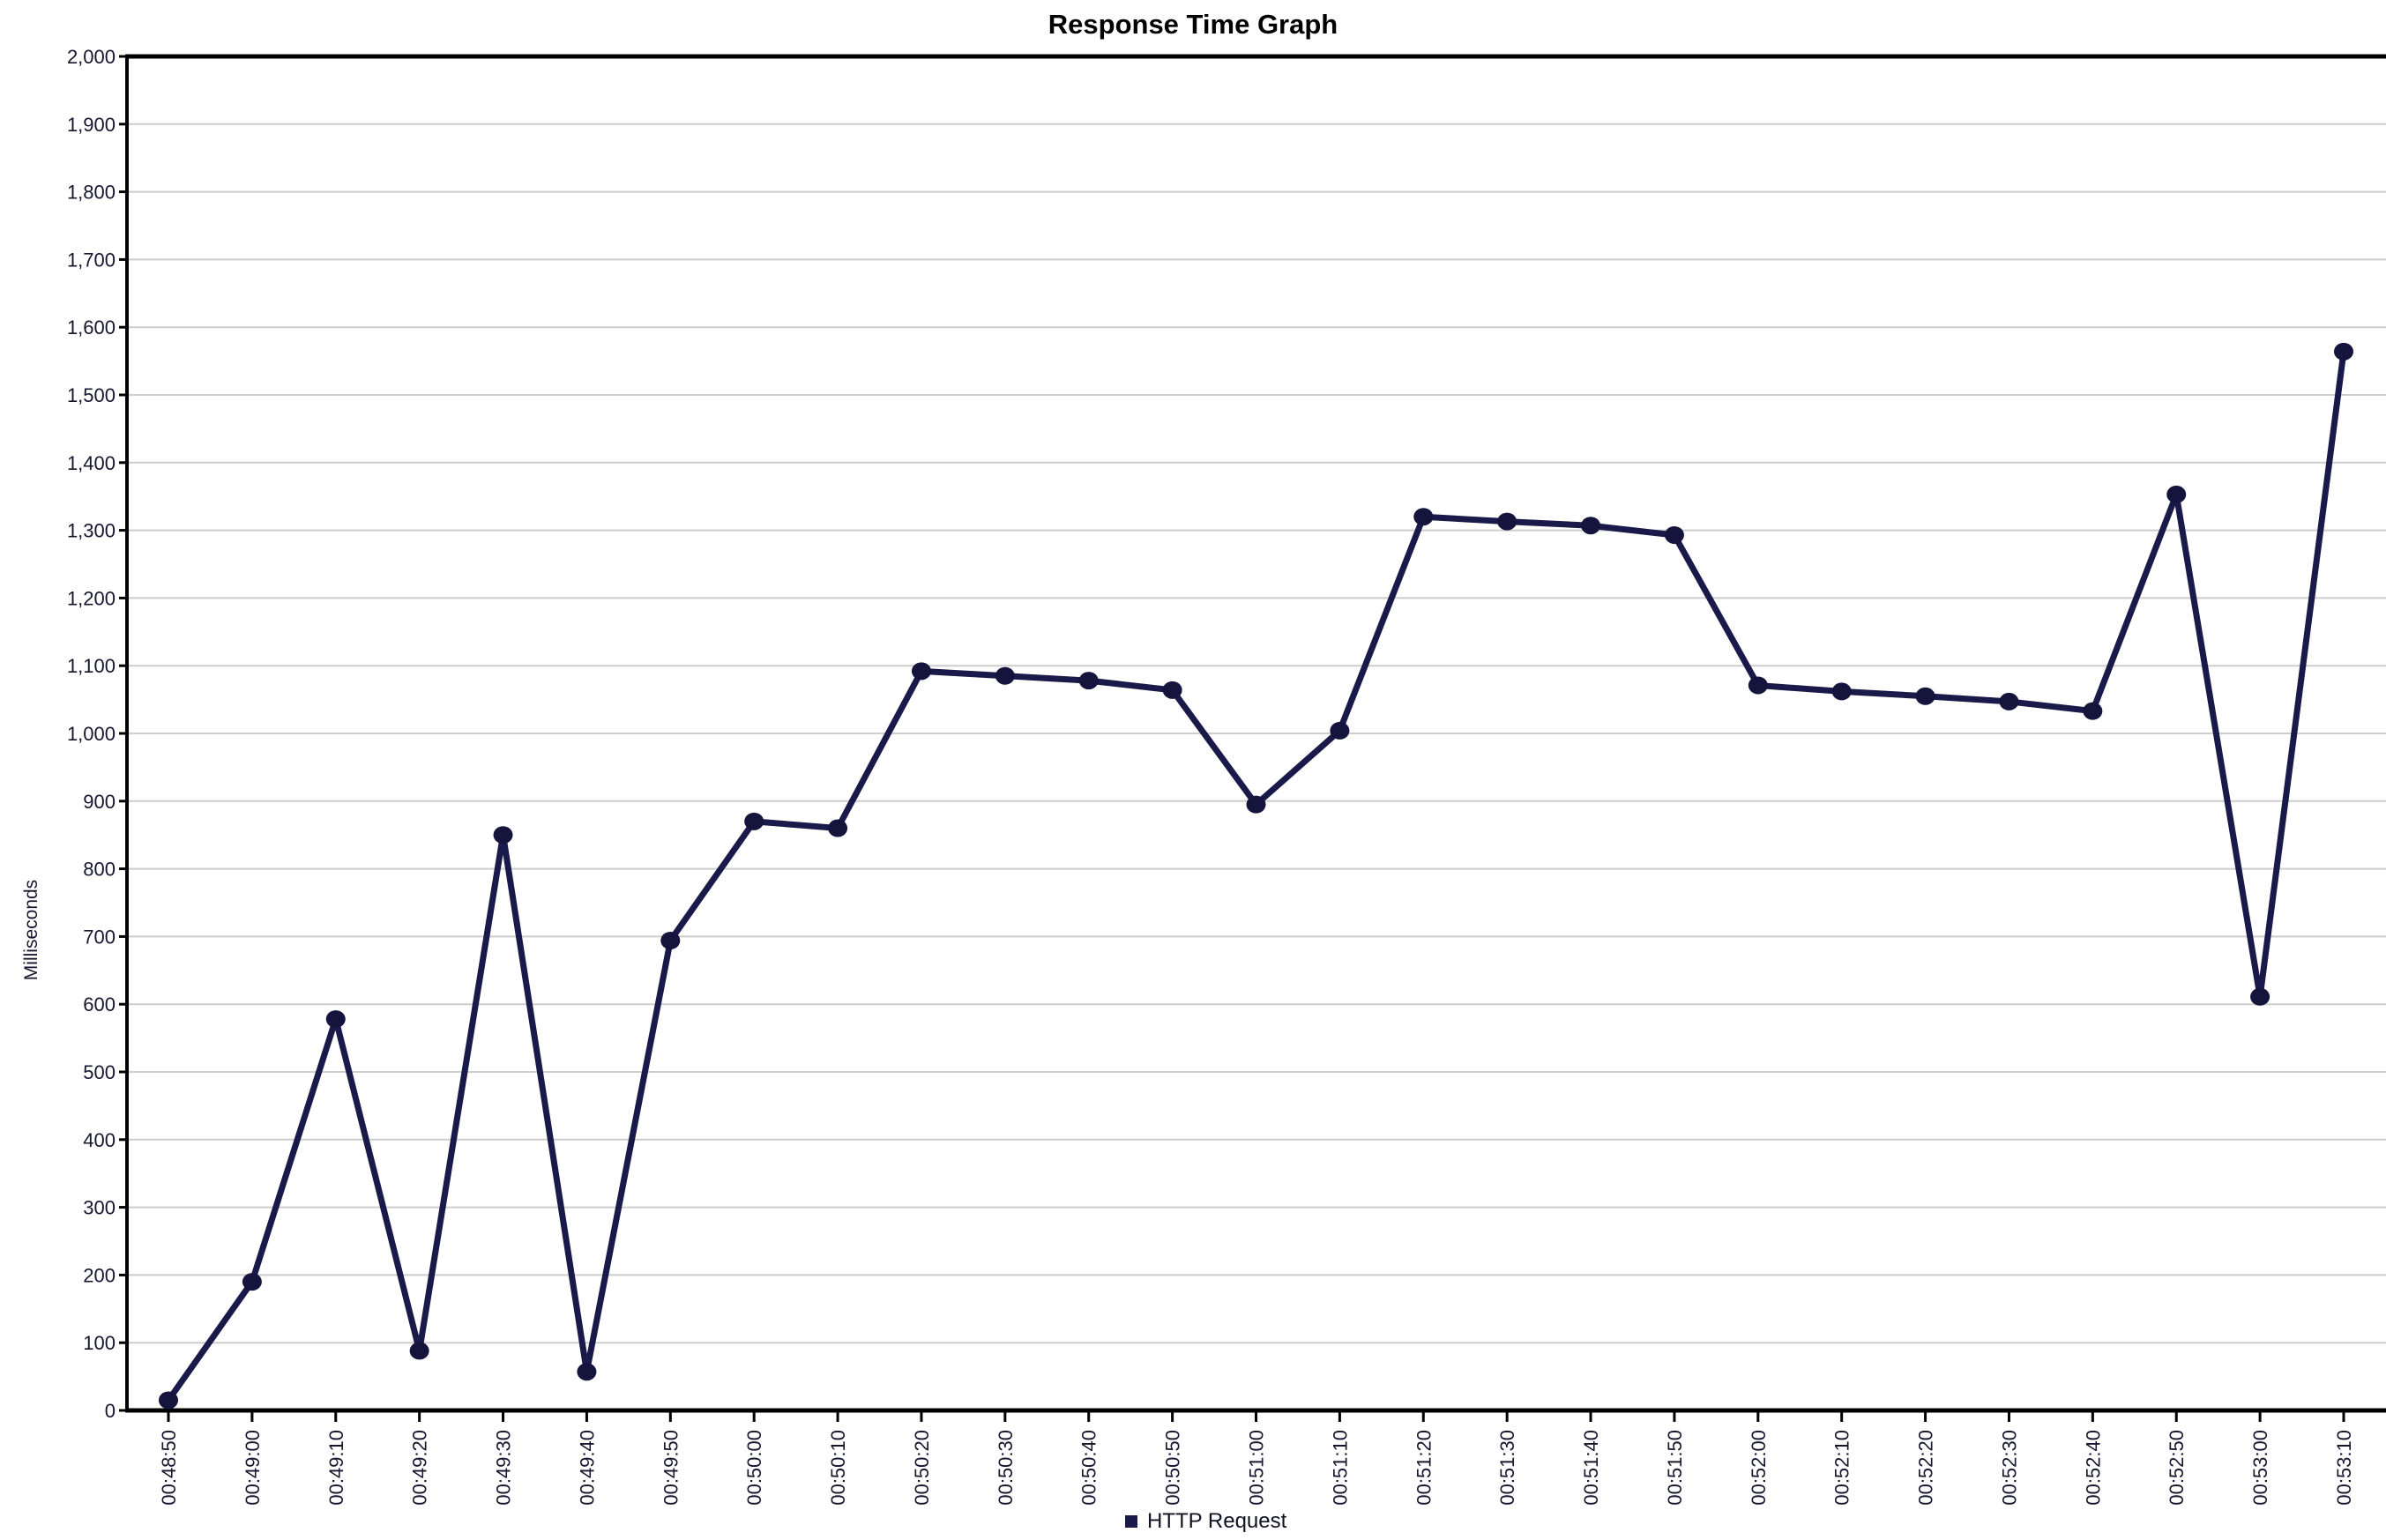  Describe the element at coordinates (1759, 1468) in the screenshot. I see `x-tick-label: 00:52:00` at that location.